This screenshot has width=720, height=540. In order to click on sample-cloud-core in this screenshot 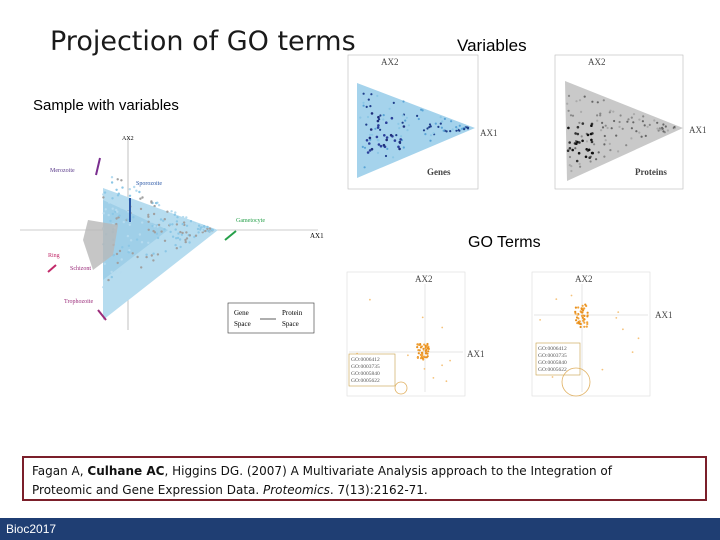, I will do `click(135, 240)`.